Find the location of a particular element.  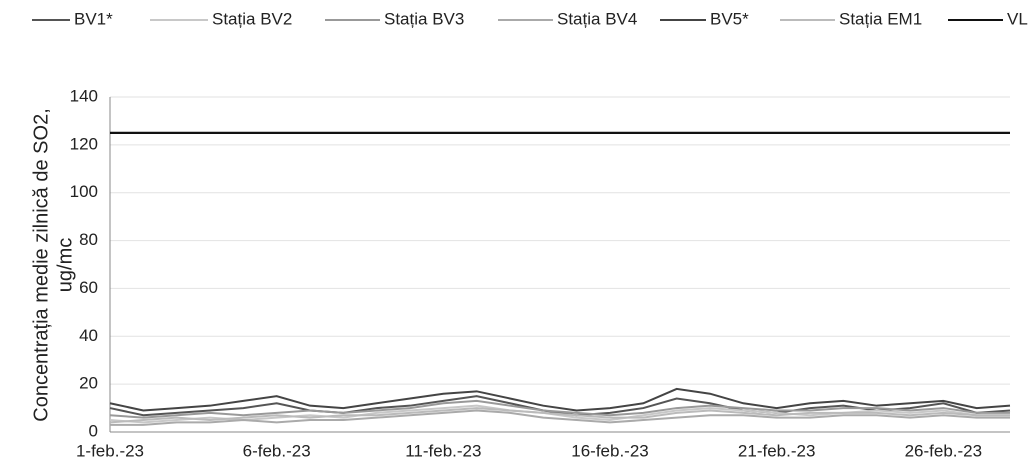

y-tick-label: 60 is located at coordinates (88, 287).